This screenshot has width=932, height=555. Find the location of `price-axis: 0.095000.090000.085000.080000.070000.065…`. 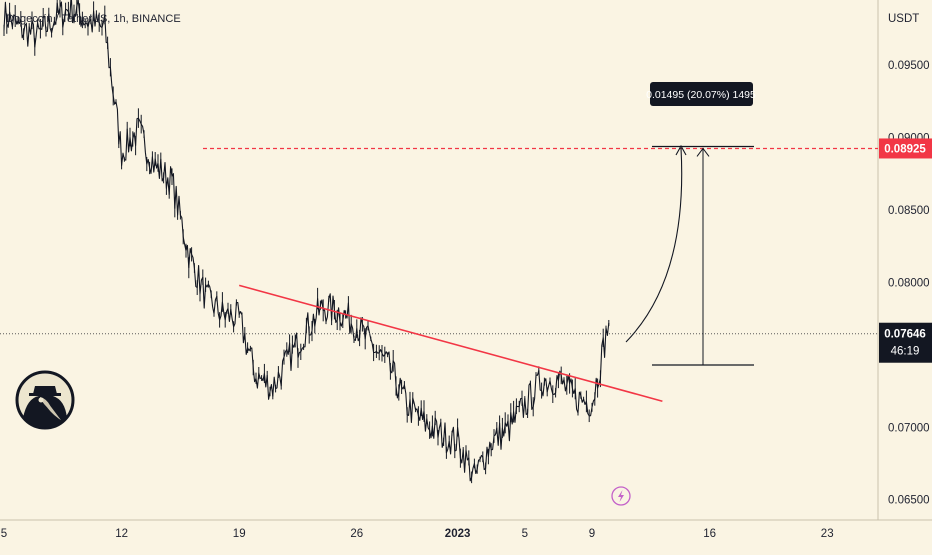

price-axis: 0.095000.090000.085000.080000.070000.065… is located at coordinates (909, 283).